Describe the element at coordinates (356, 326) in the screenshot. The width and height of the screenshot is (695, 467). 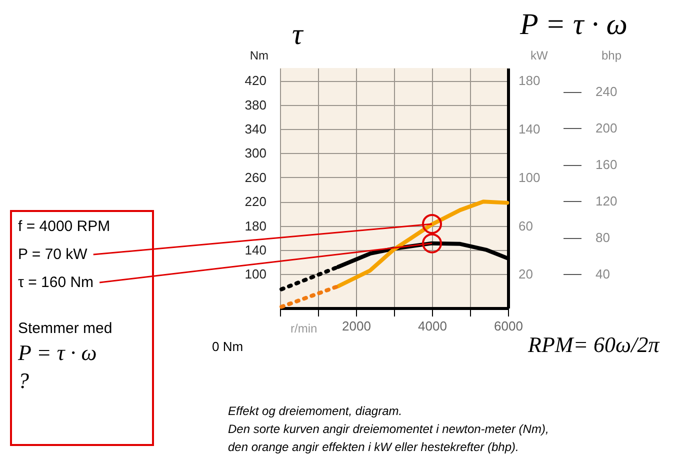
I see `x-tick-label: 2000` at that location.